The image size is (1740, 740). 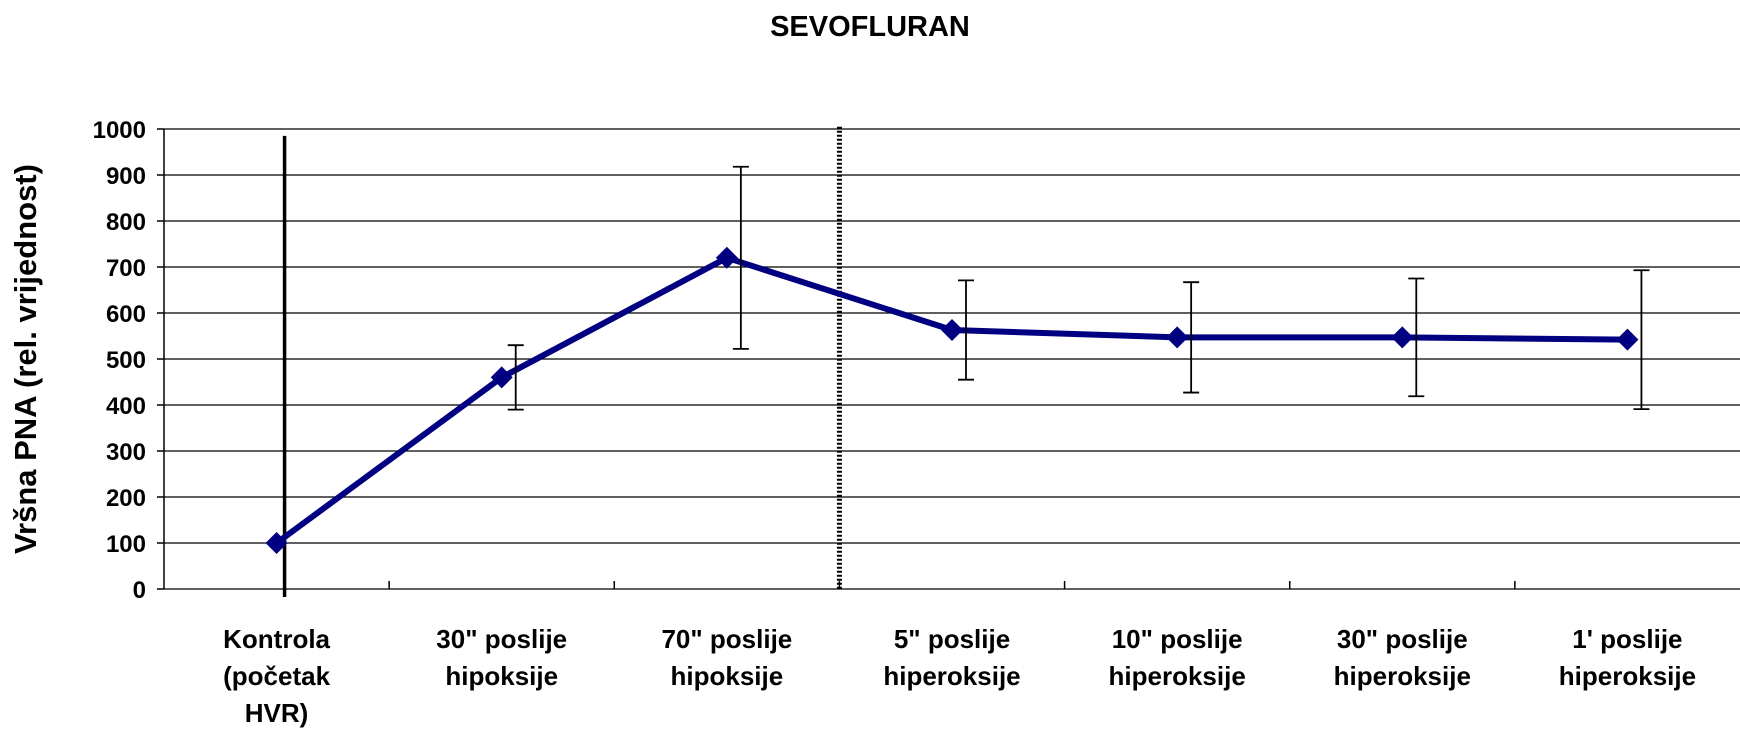 What do you see at coordinates (25, 359) in the screenshot?
I see `y-axis-label: Vršna PNA (rel. vrijednost)` at bounding box center [25, 359].